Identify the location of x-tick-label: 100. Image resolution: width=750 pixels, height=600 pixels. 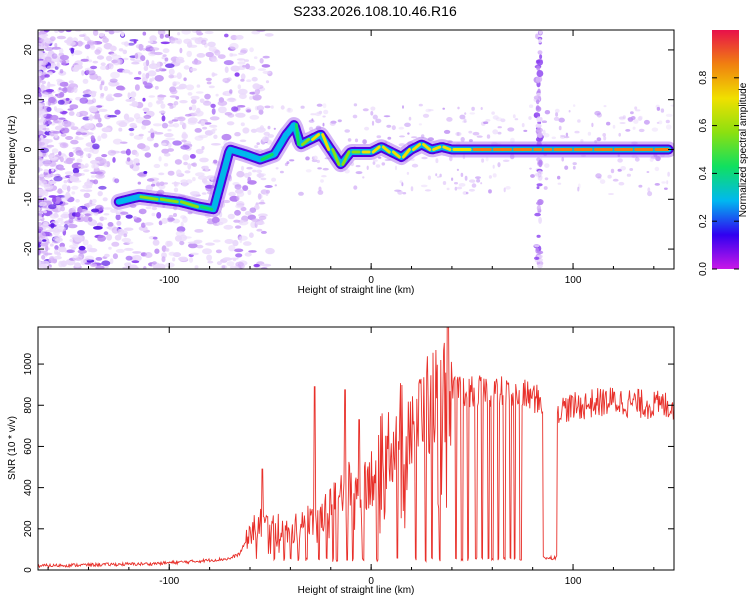
(573, 280).